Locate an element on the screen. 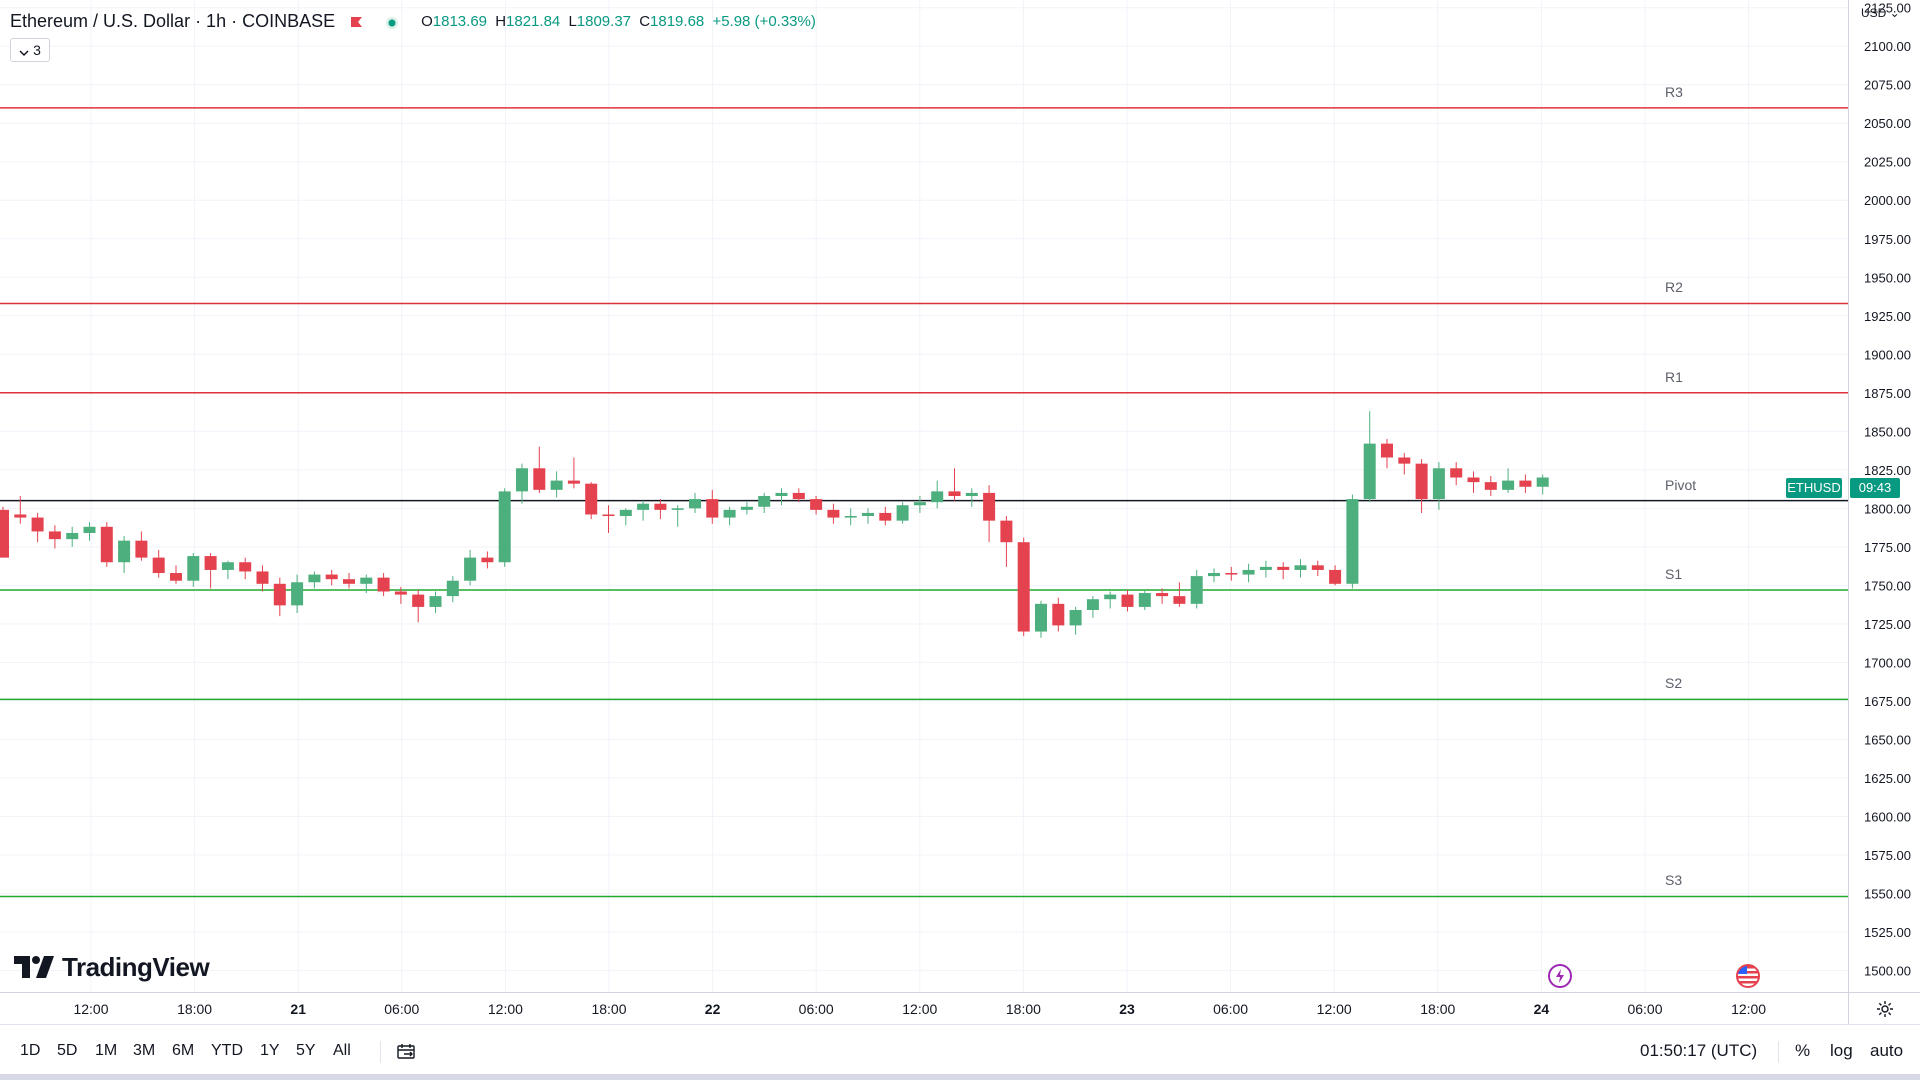  pivot-label-r2: R2 is located at coordinates (1674, 287).